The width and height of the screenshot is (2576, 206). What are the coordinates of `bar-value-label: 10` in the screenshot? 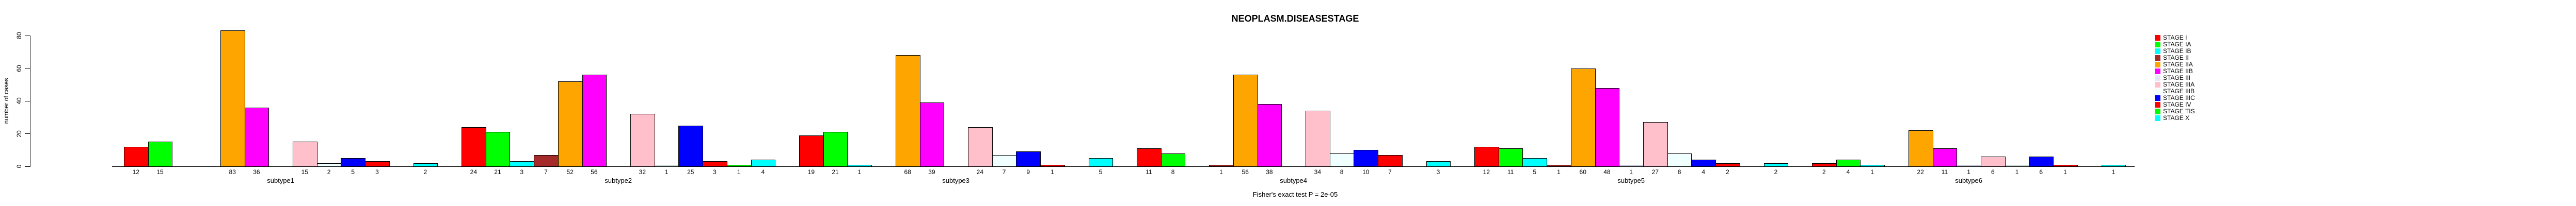 It's located at (1366, 172).